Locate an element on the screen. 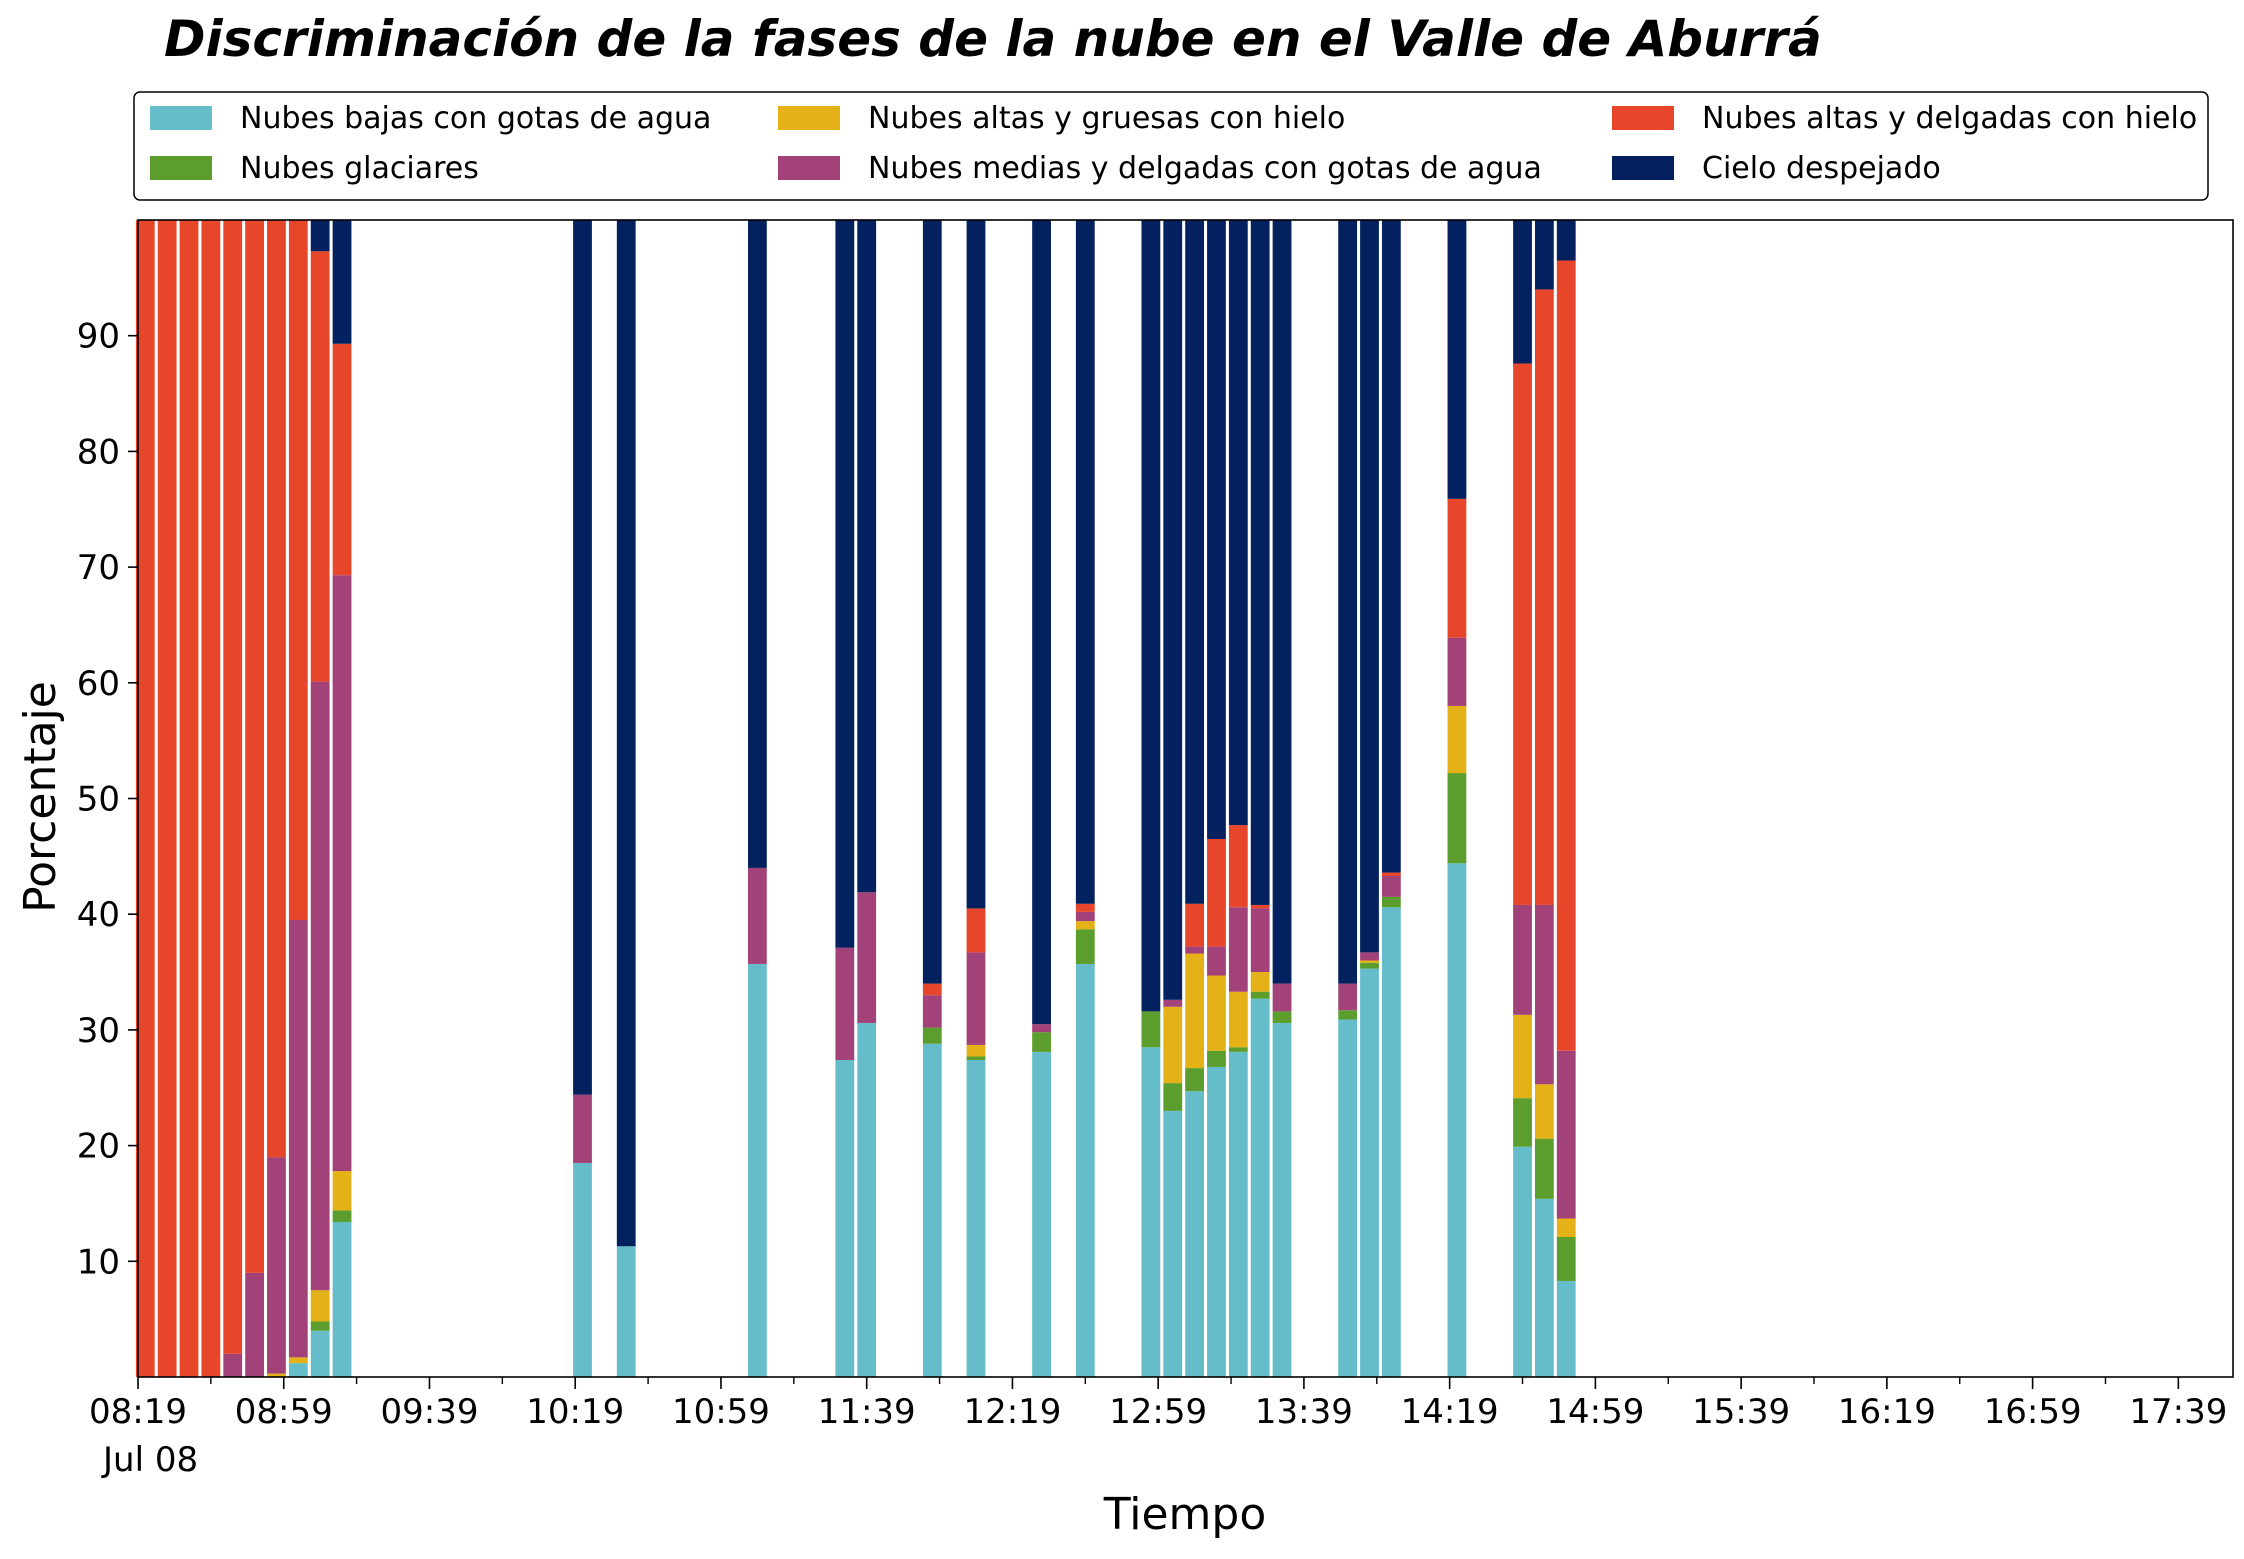 This screenshot has width=2244, height=1559. x-tick-label-16:59: 16:59 is located at coordinates (2033, 1412).